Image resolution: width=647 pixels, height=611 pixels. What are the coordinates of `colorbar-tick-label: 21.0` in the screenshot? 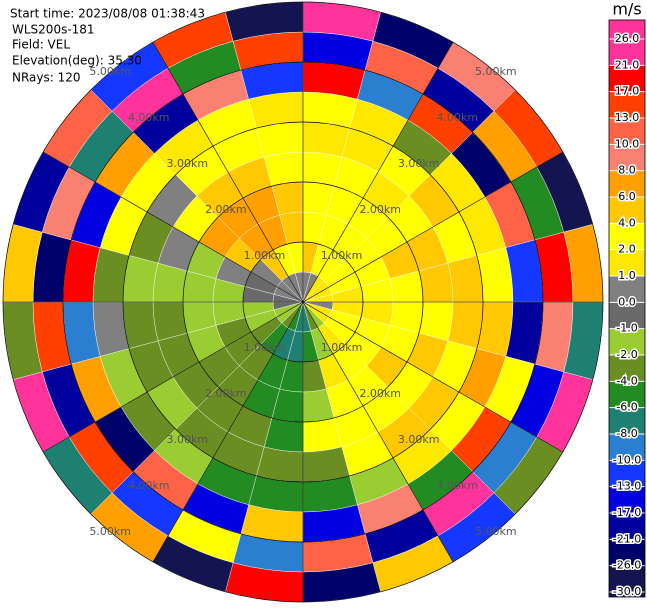 It's located at (627, 64).